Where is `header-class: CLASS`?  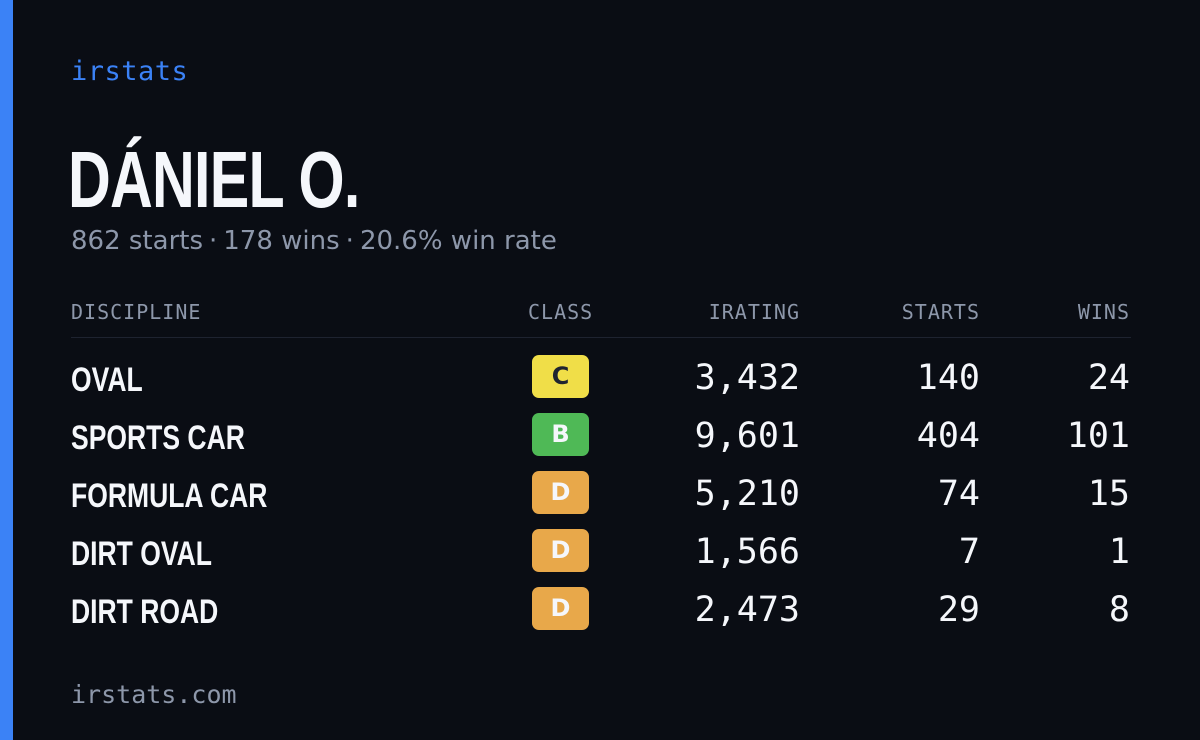
header-class: CLASS is located at coordinates (561, 312).